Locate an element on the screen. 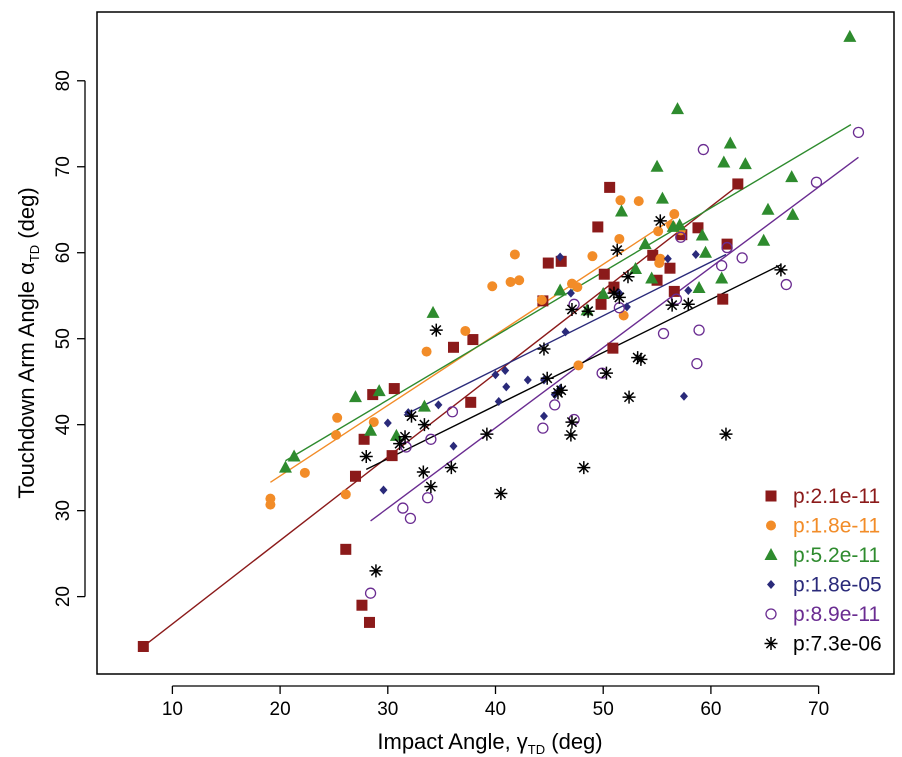 The image size is (902, 757). x-tick-label: 70 is located at coordinates (818, 709).